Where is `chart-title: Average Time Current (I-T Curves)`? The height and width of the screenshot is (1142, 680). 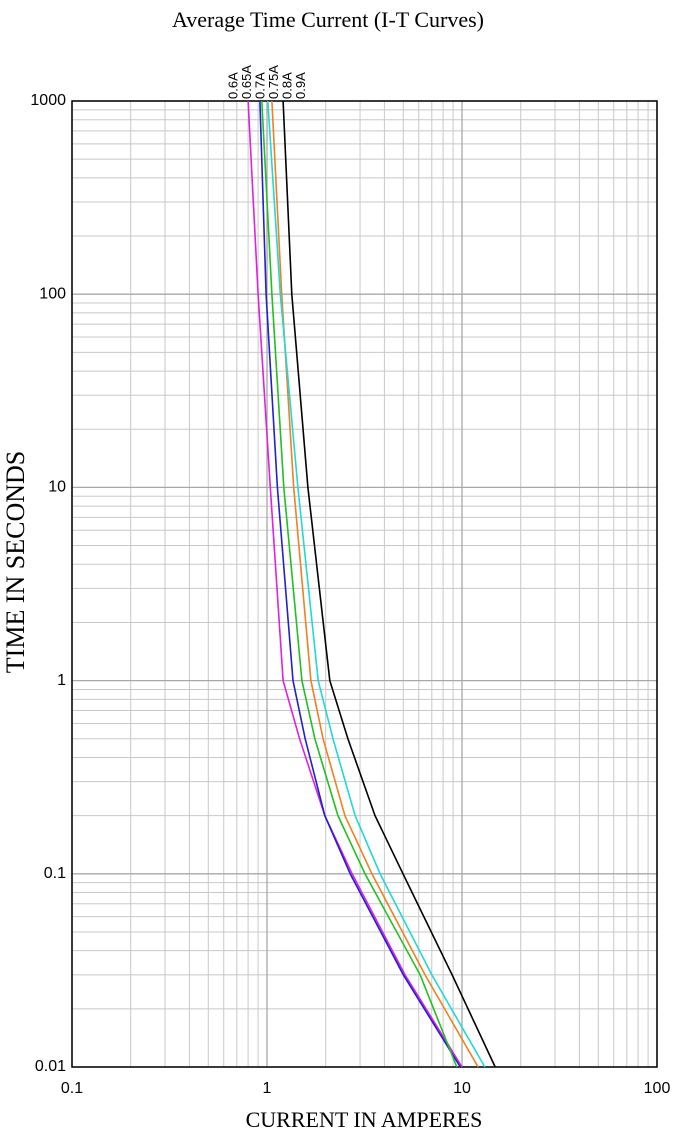
chart-title: Average Time Current (I-T Curves) is located at coordinates (328, 19).